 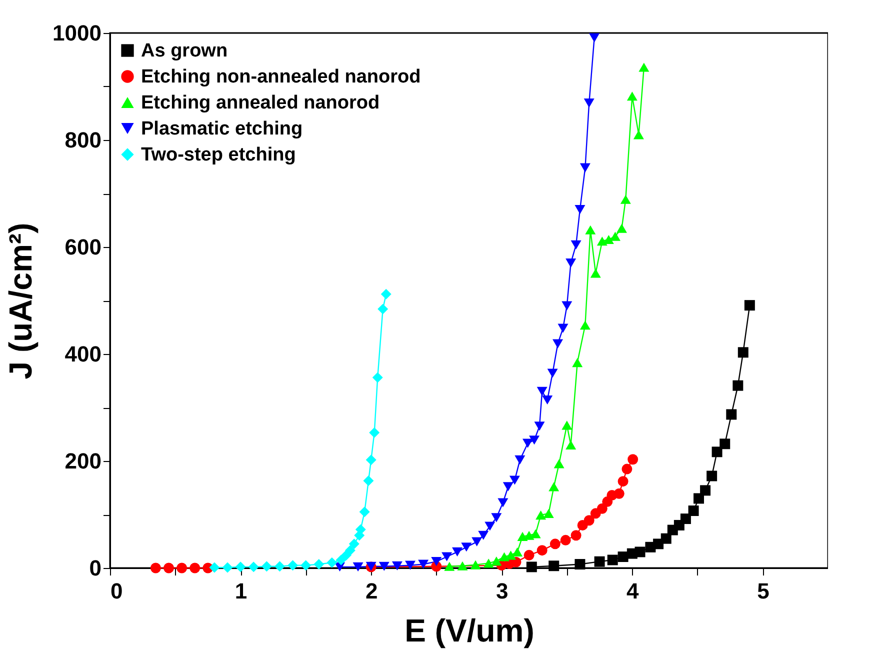 What do you see at coordinates (222, 129) in the screenshot?
I see `legend-label: Plasmatic etching` at bounding box center [222, 129].